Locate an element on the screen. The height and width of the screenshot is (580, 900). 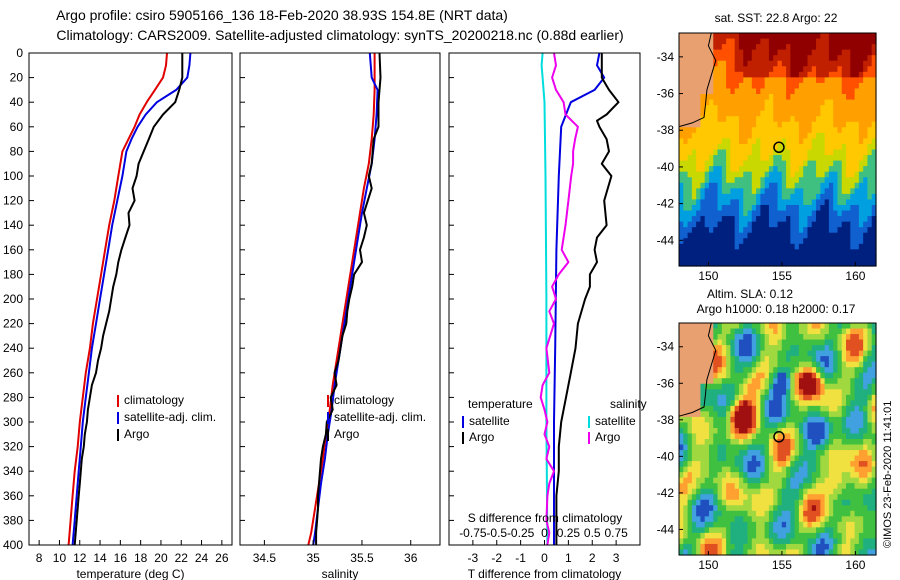
diff-legend-label: Argo is located at coordinates (482, 437).